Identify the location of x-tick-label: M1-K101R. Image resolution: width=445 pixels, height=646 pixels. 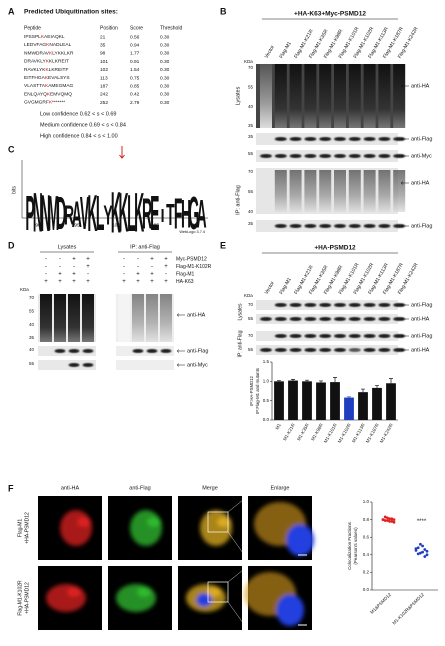
(330, 433).